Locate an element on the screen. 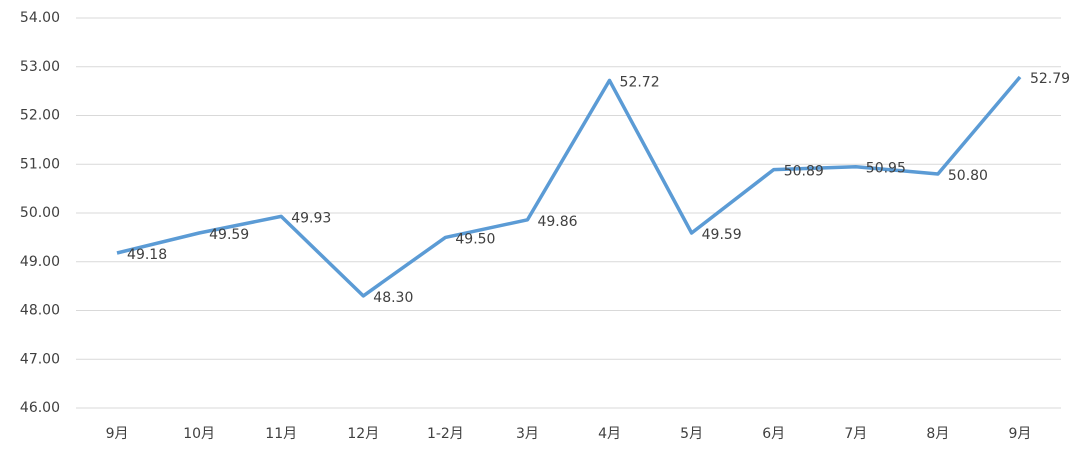 The height and width of the screenshot is (455, 1080). y-tick-label: 50.00 is located at coordinates (40, 213).